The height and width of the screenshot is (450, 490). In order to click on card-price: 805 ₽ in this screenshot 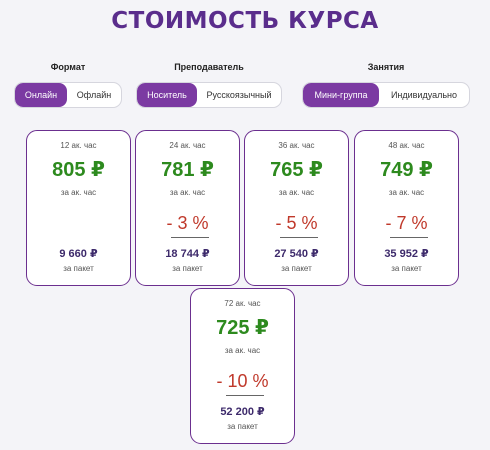, I will do `click(78, 170)`.